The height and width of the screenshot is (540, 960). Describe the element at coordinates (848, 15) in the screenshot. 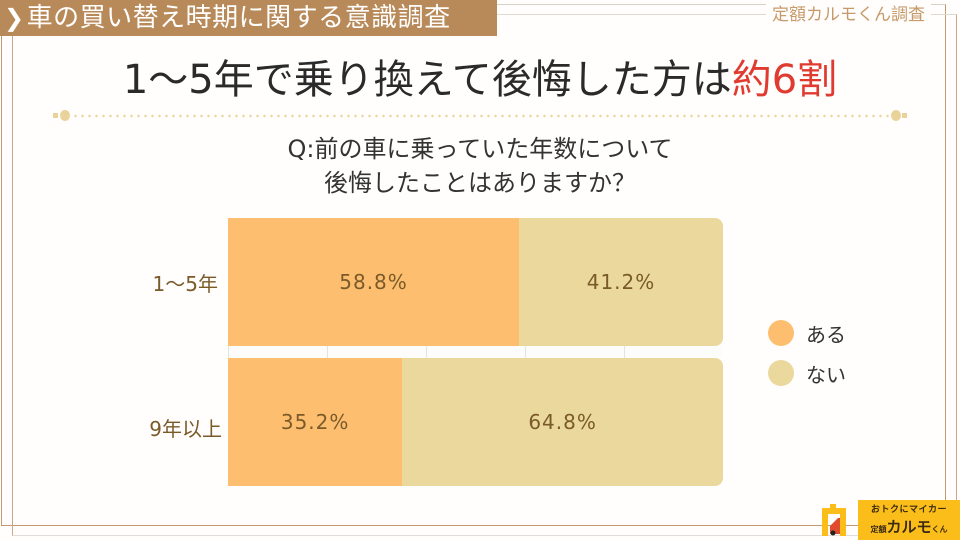

I see `survey-source-label: 定額カルモくん調査` at that location.